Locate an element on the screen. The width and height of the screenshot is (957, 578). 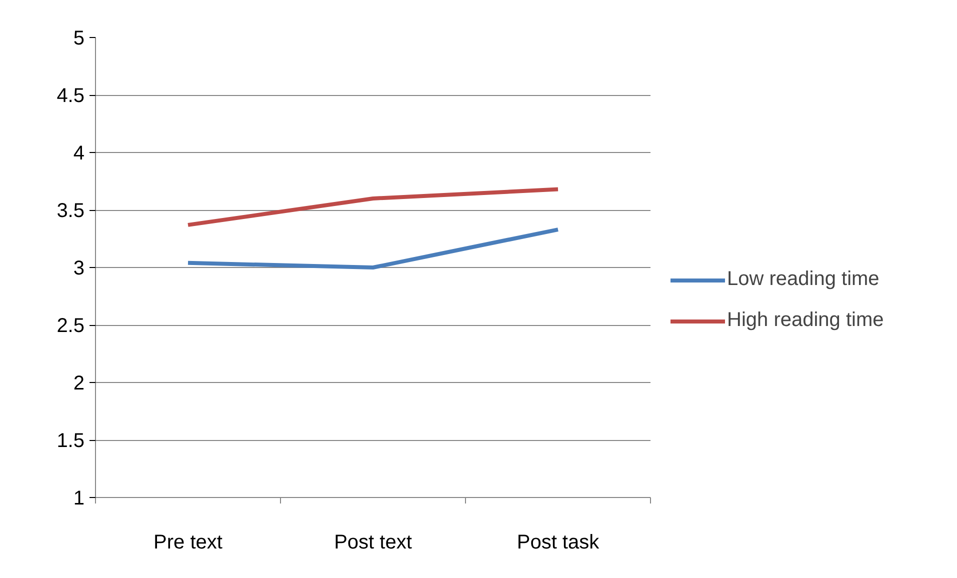
y-tick-label: 1.5 is located at coordinates (70, 441).